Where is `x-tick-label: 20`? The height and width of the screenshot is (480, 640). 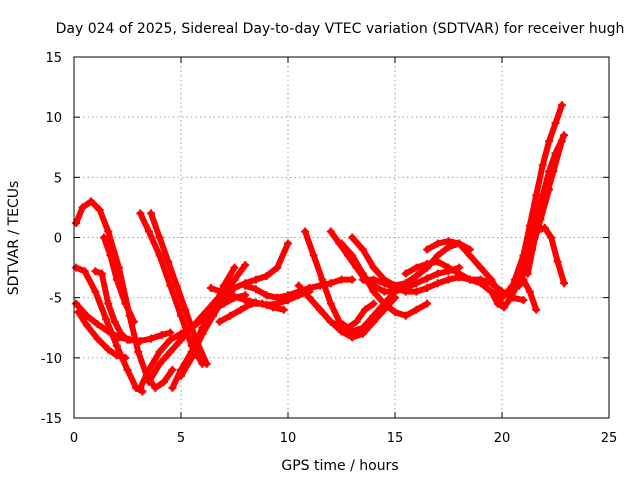
x-tick-label: 20 is located at coordinates (502, 438).